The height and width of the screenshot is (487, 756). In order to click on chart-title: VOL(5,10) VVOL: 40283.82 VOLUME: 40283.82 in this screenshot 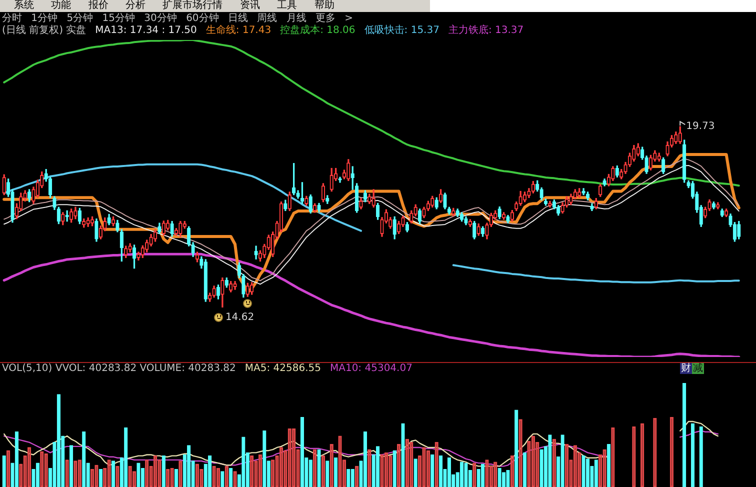, I will do `click(119, 368)`.